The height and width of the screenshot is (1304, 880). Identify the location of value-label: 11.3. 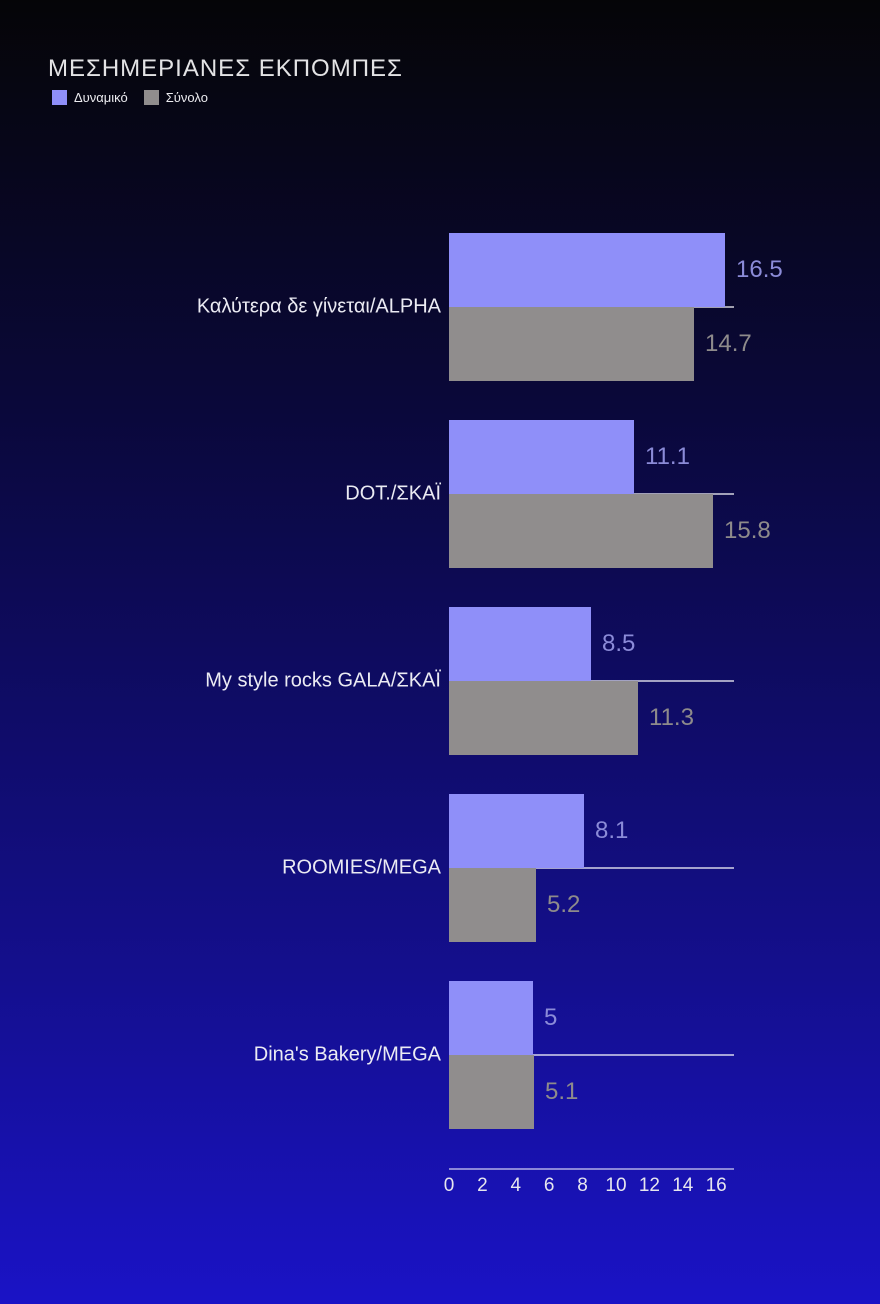
(671, 717).